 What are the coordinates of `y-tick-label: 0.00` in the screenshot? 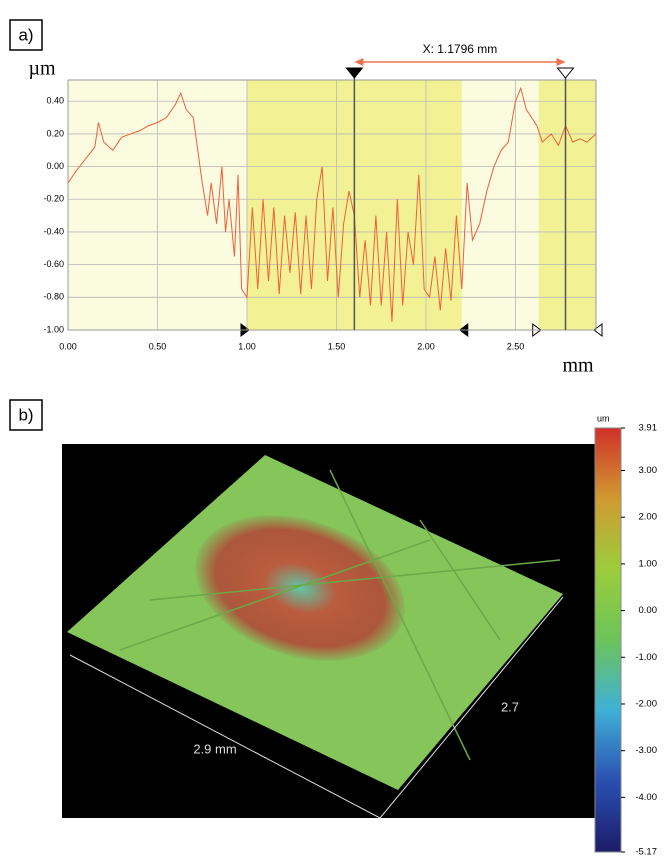 It's located at (55, 166).